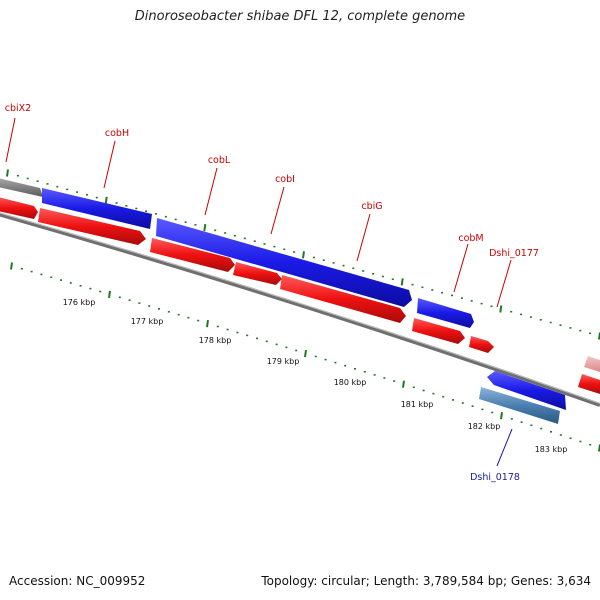 The height and width of the screenshot is (600, 600). I want to click on gene-feature-cobM, so click(445, 313).